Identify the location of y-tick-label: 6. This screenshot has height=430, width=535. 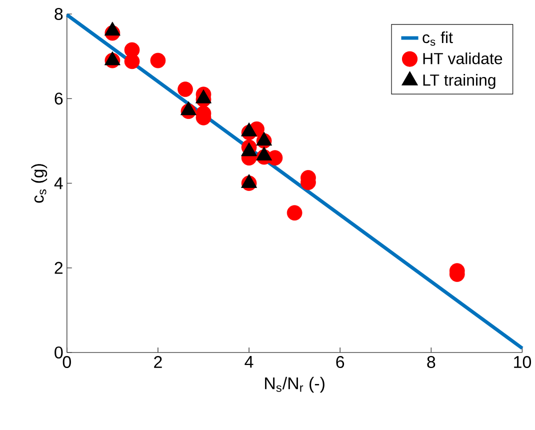
(58, 98).